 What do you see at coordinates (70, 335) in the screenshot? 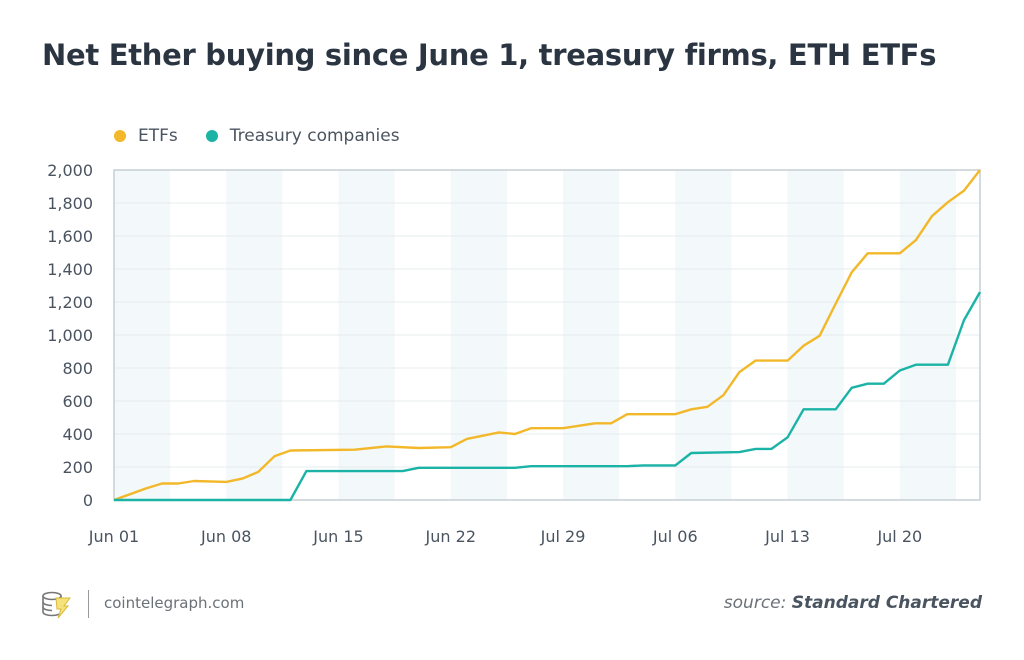
I see `y-tick-label: 1,000` at bounding box center [70, 335].